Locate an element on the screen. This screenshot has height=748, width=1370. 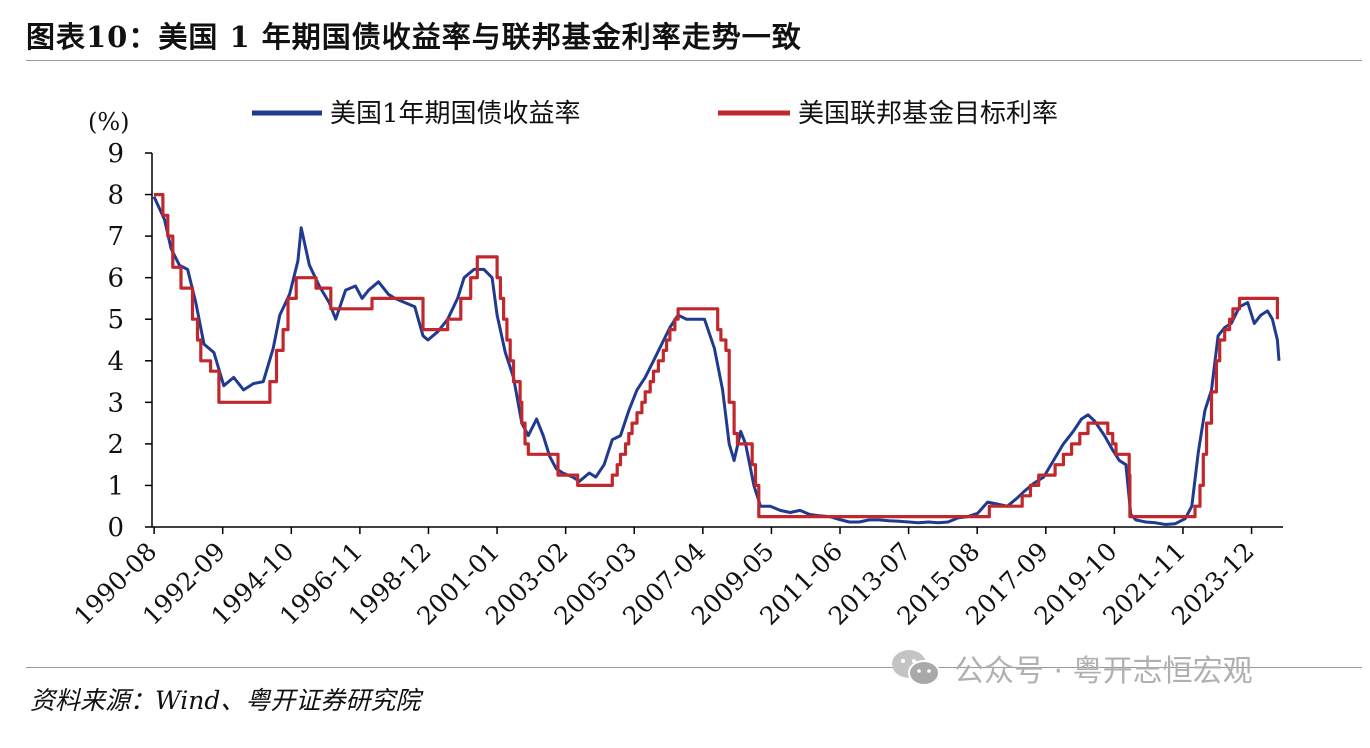
title-rule is located at coordinates (694, 60).